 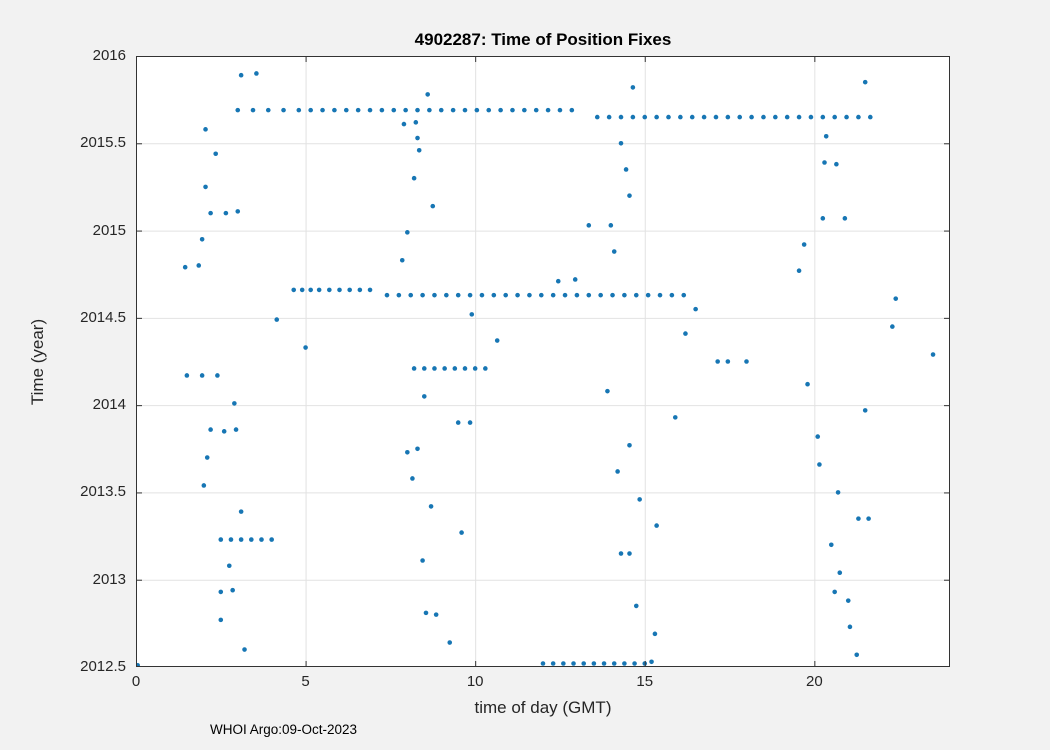 I want to click on y-axis-label: Time (year), so click(x=37, y=362).